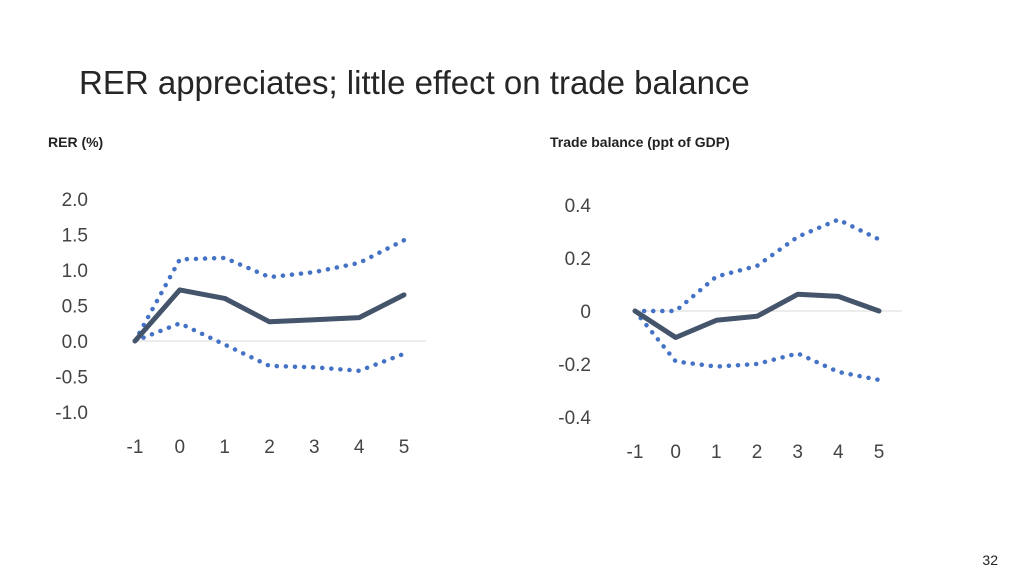 This screenshot has height=576, width=1024. Describe the element at coordinates (180, 447) in the screenshot. I see `rer-x-tick-label: 0` at that location.